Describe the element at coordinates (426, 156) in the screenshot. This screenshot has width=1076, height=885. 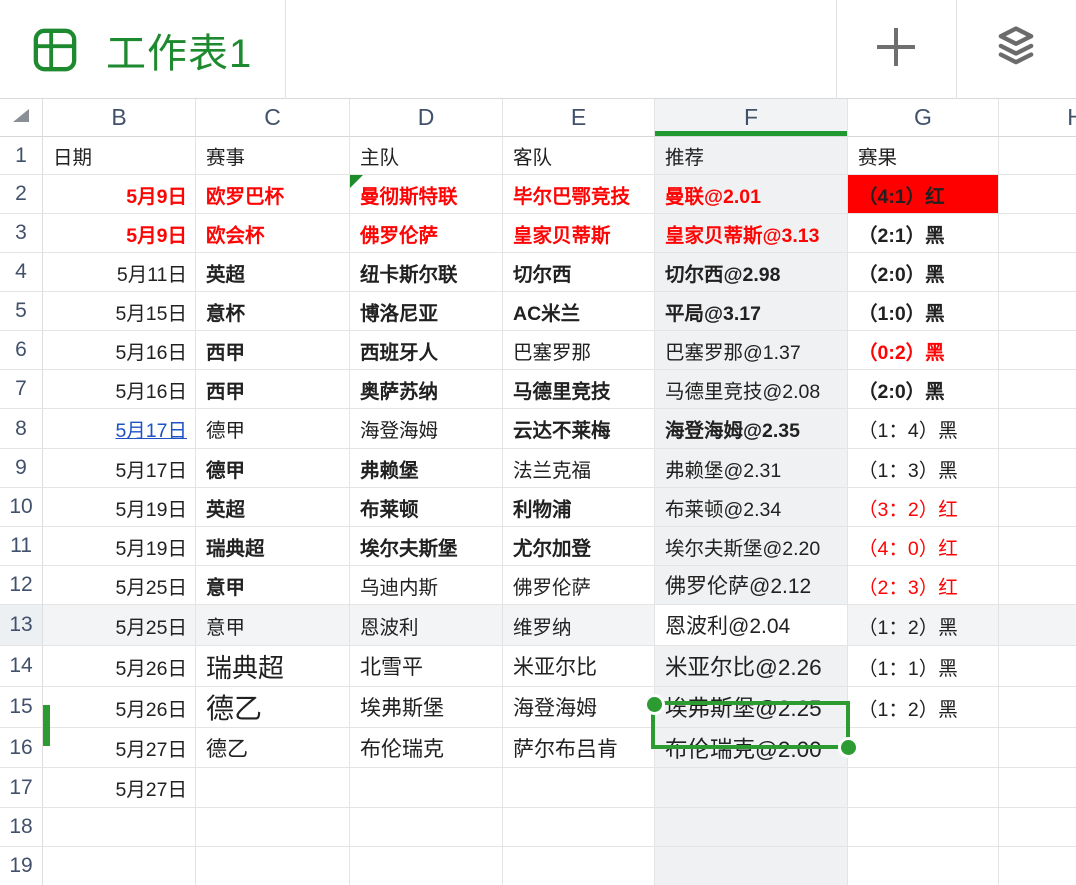
I see `cell-D1: 主队` at that location.